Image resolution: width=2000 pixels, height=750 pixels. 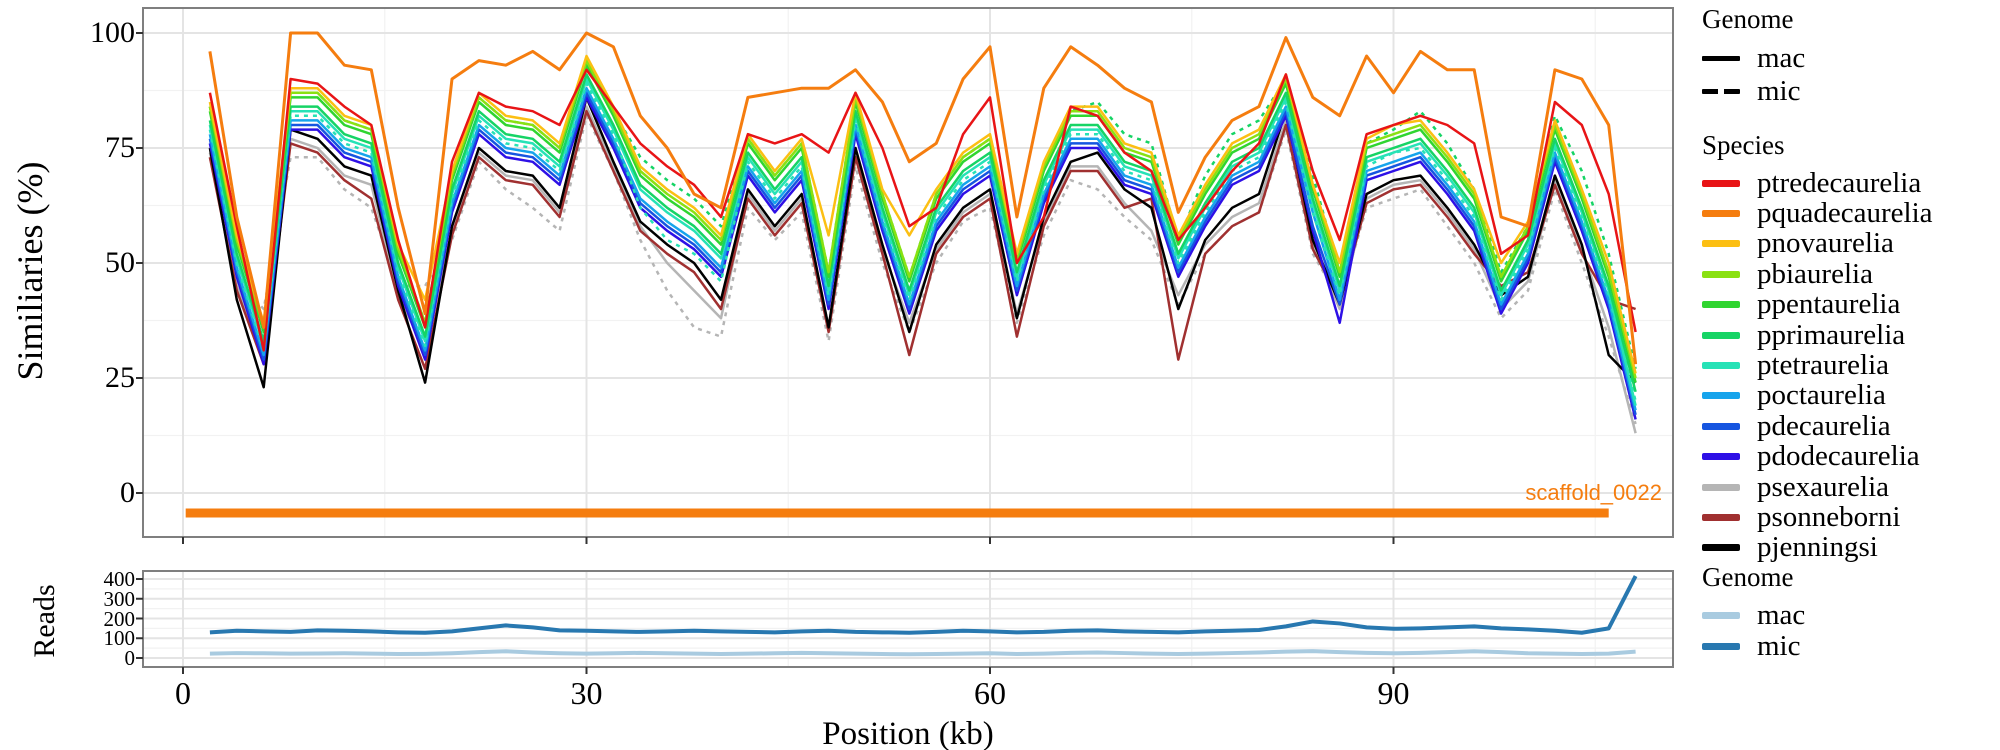 I want to click on legend-item-pbiaurelia: pbiaurelia, so click(x=1817, y=273).